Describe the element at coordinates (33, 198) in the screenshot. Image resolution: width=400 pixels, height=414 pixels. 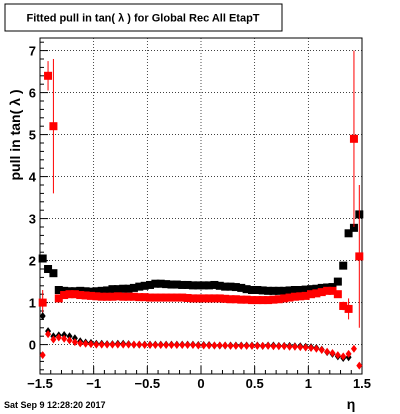
I see `y-tick-labels: 0 1 2 3 4 5 6 7` at that location.